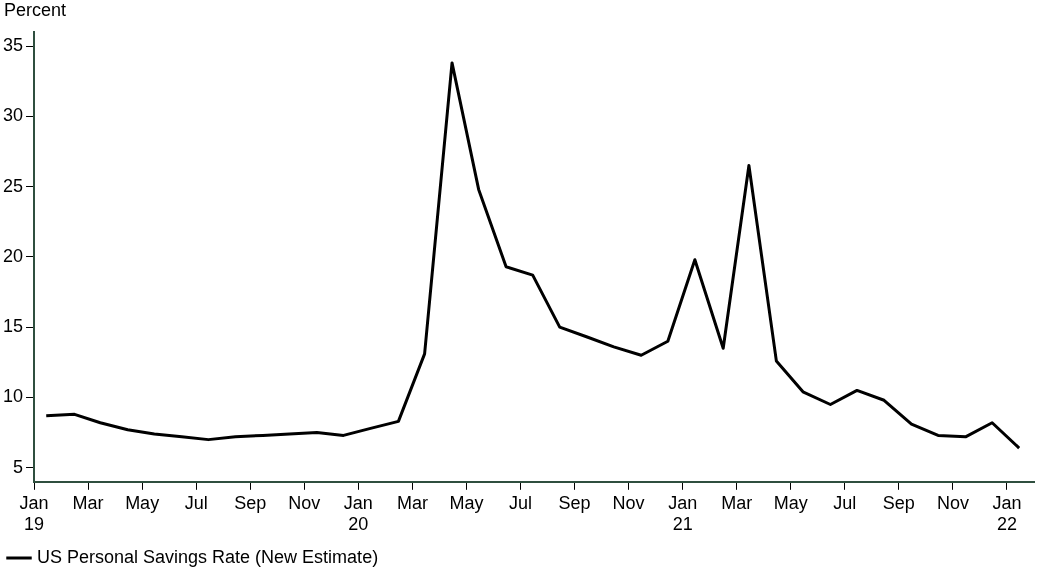 This screenshot has height=577, width=1042. Describe the element at coordinates (13, 396) in the screenshot. I see `y-tick-label: 10` at that location.